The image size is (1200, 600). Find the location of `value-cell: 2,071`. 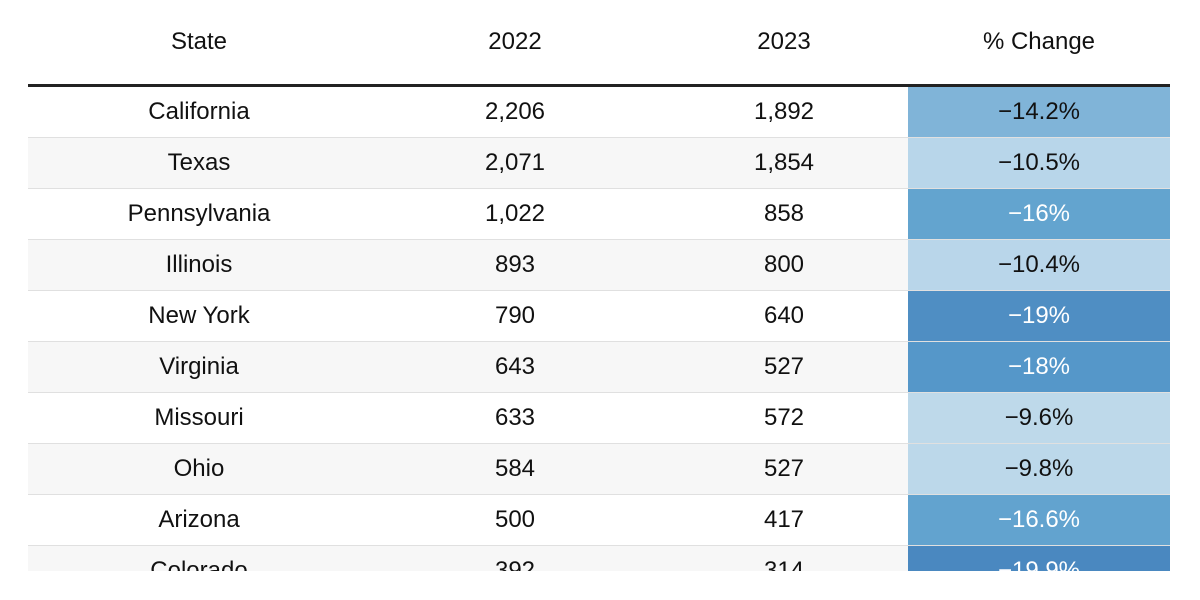

value-cell: 2,071 is located at coordinates (515, 163).